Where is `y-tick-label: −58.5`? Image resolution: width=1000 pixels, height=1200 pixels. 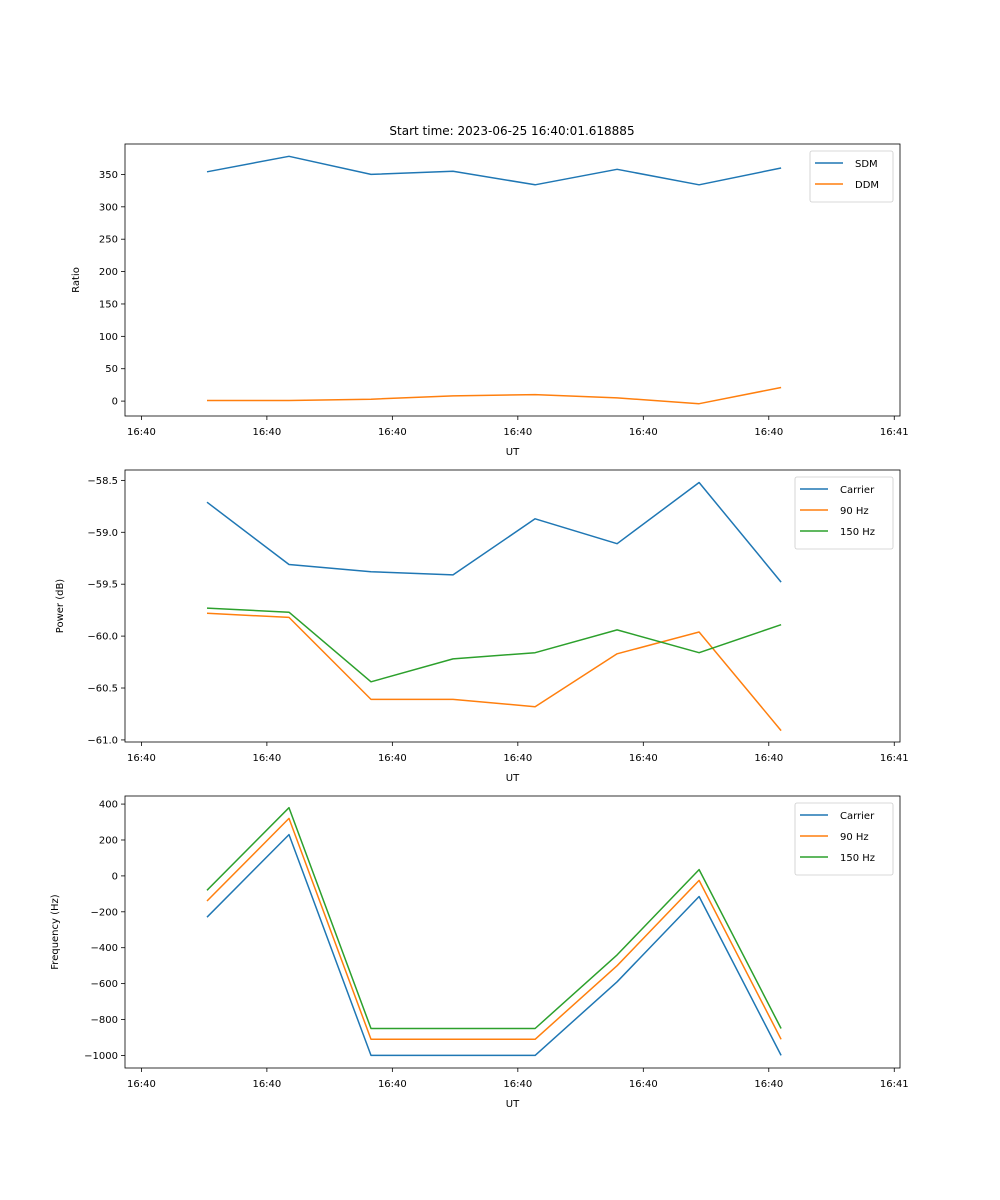 y-tick-label: −58.5 is located at coordinates (102, 481).